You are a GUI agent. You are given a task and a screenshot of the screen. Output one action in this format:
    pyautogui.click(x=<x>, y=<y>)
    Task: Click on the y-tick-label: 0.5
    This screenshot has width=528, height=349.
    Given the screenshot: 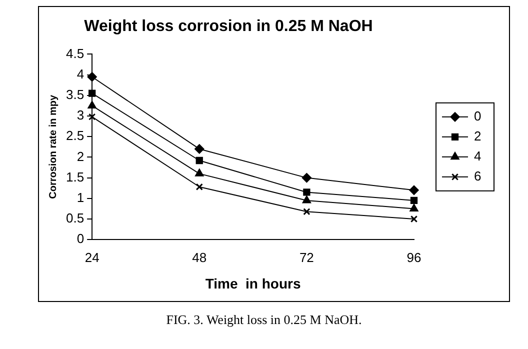 What is the action you would take?
    pyautogui.click(x=75, y=218)
    